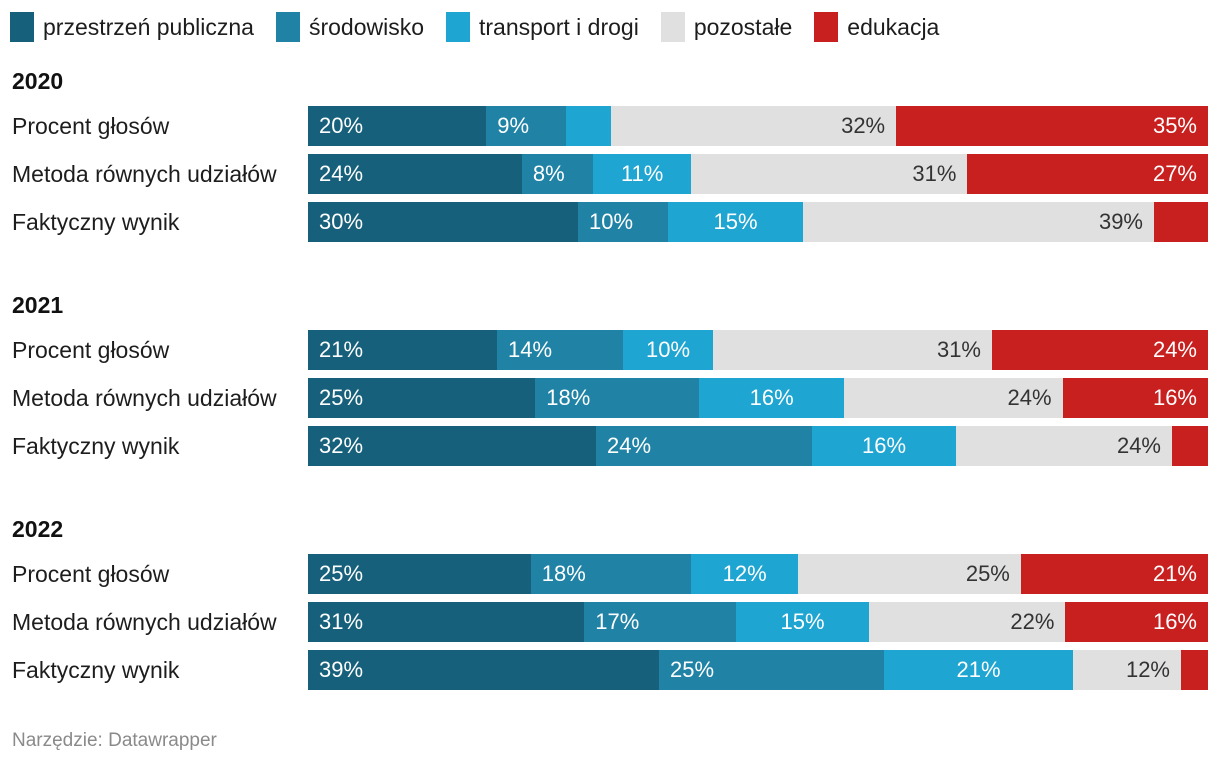  Describe the element at coordinates (38, 305) in the screenshot. I see `group-title: 2021` at that location.